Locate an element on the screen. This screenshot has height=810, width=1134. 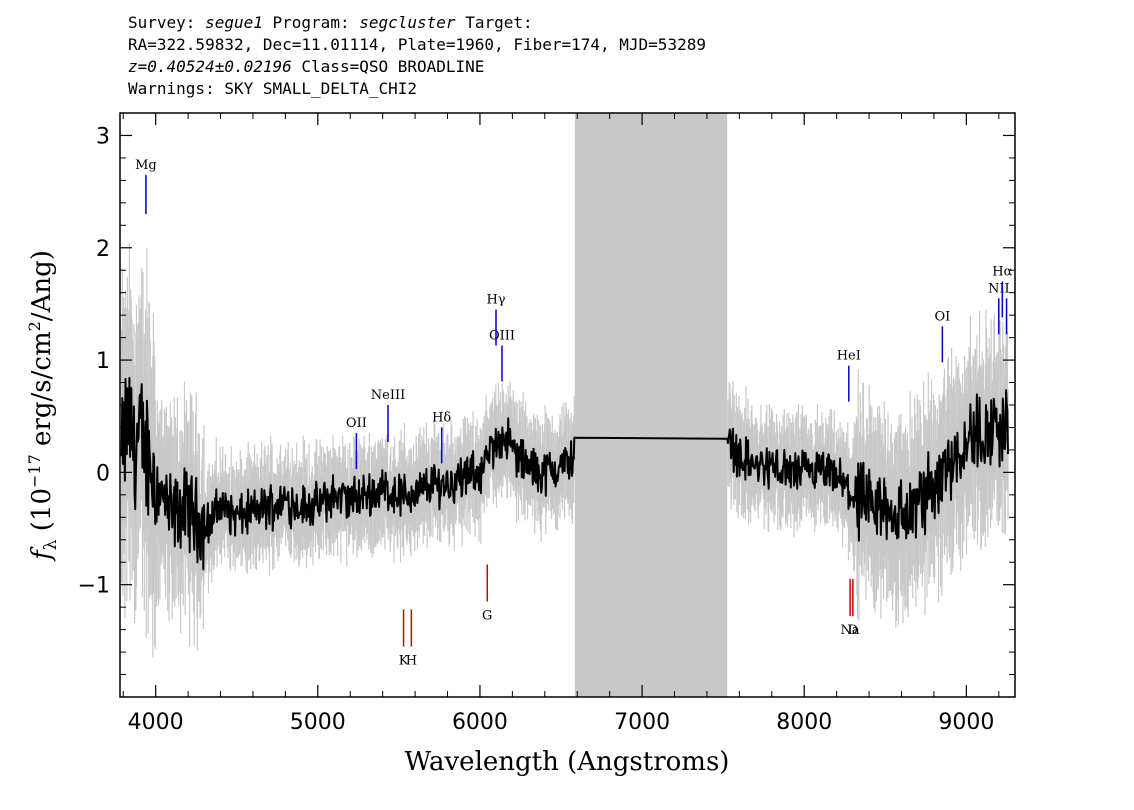
spectral-line-label: Hγ is located at coordinates (495, 300).